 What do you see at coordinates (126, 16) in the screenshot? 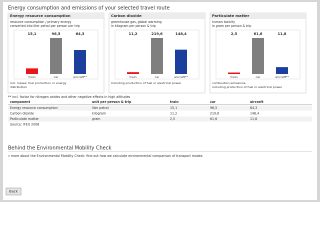
I see `panel-title: Carbon dioxide` at bounding box center [126, 16].